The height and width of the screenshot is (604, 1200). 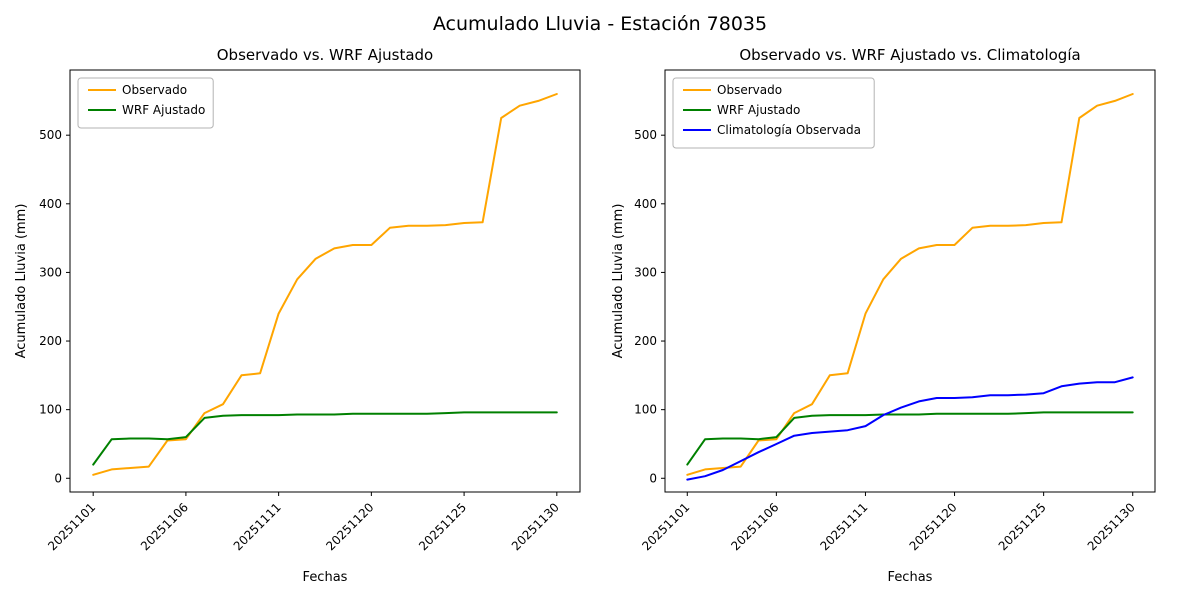 I want to click on legend-label-climatolog-a-observada: Climatología Observada, so click(x=789, y=130).